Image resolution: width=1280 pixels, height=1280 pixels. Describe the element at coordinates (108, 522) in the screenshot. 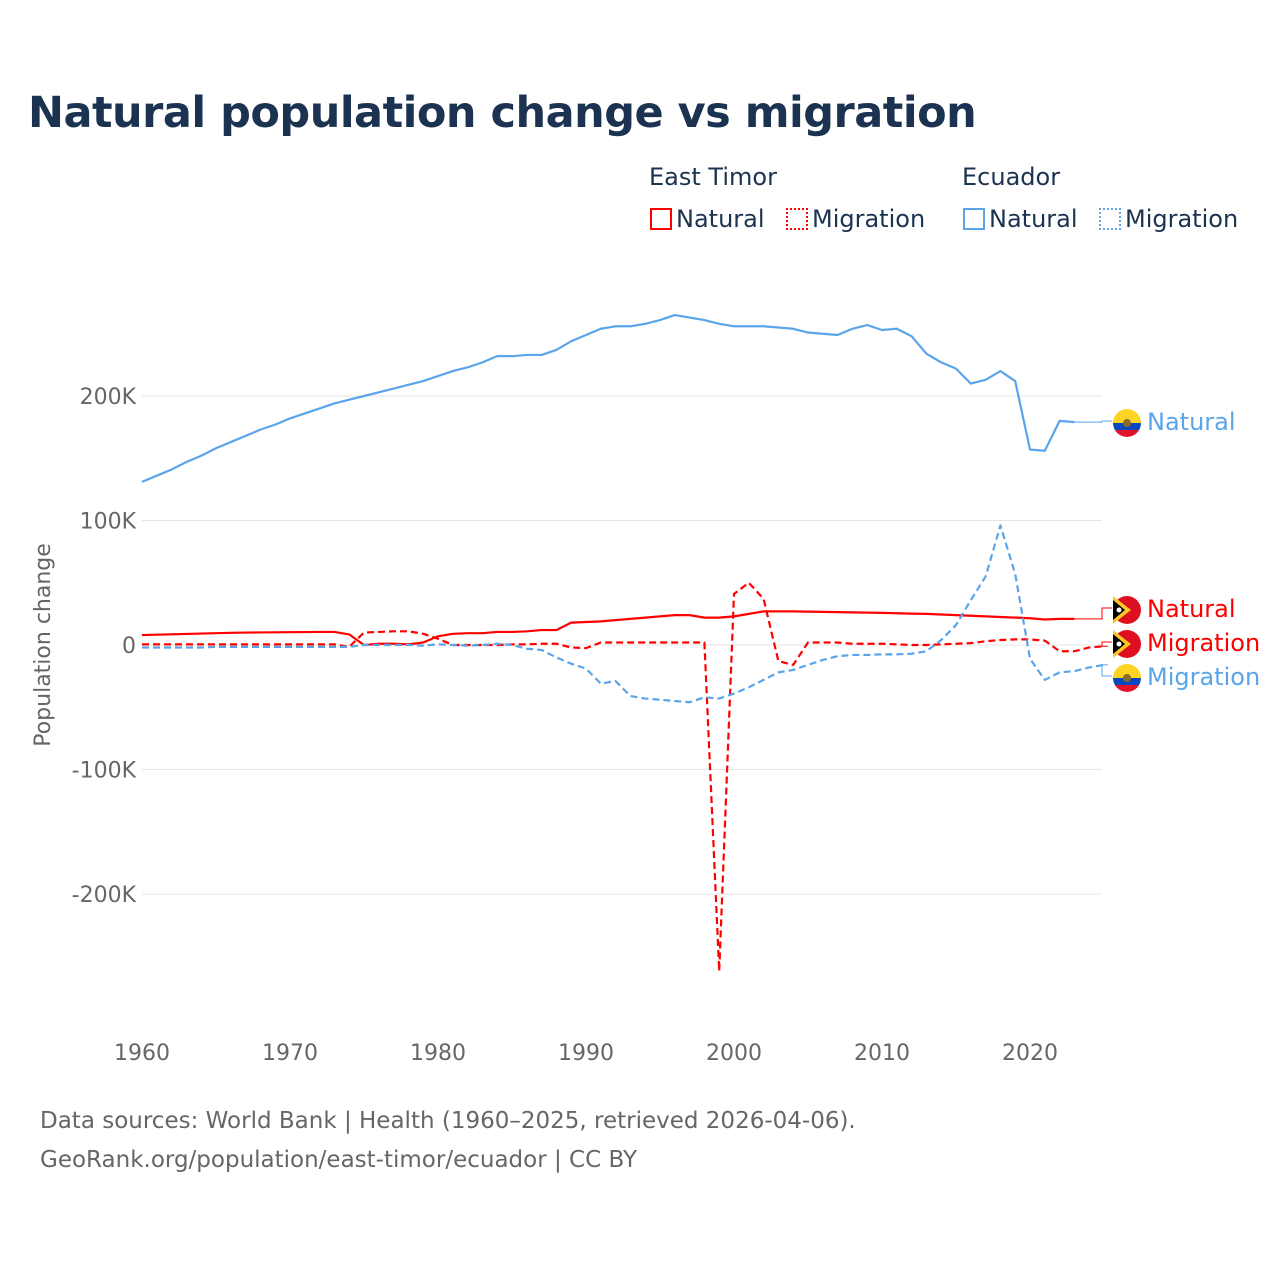

I see `y-tick-label: 100K` at that location.